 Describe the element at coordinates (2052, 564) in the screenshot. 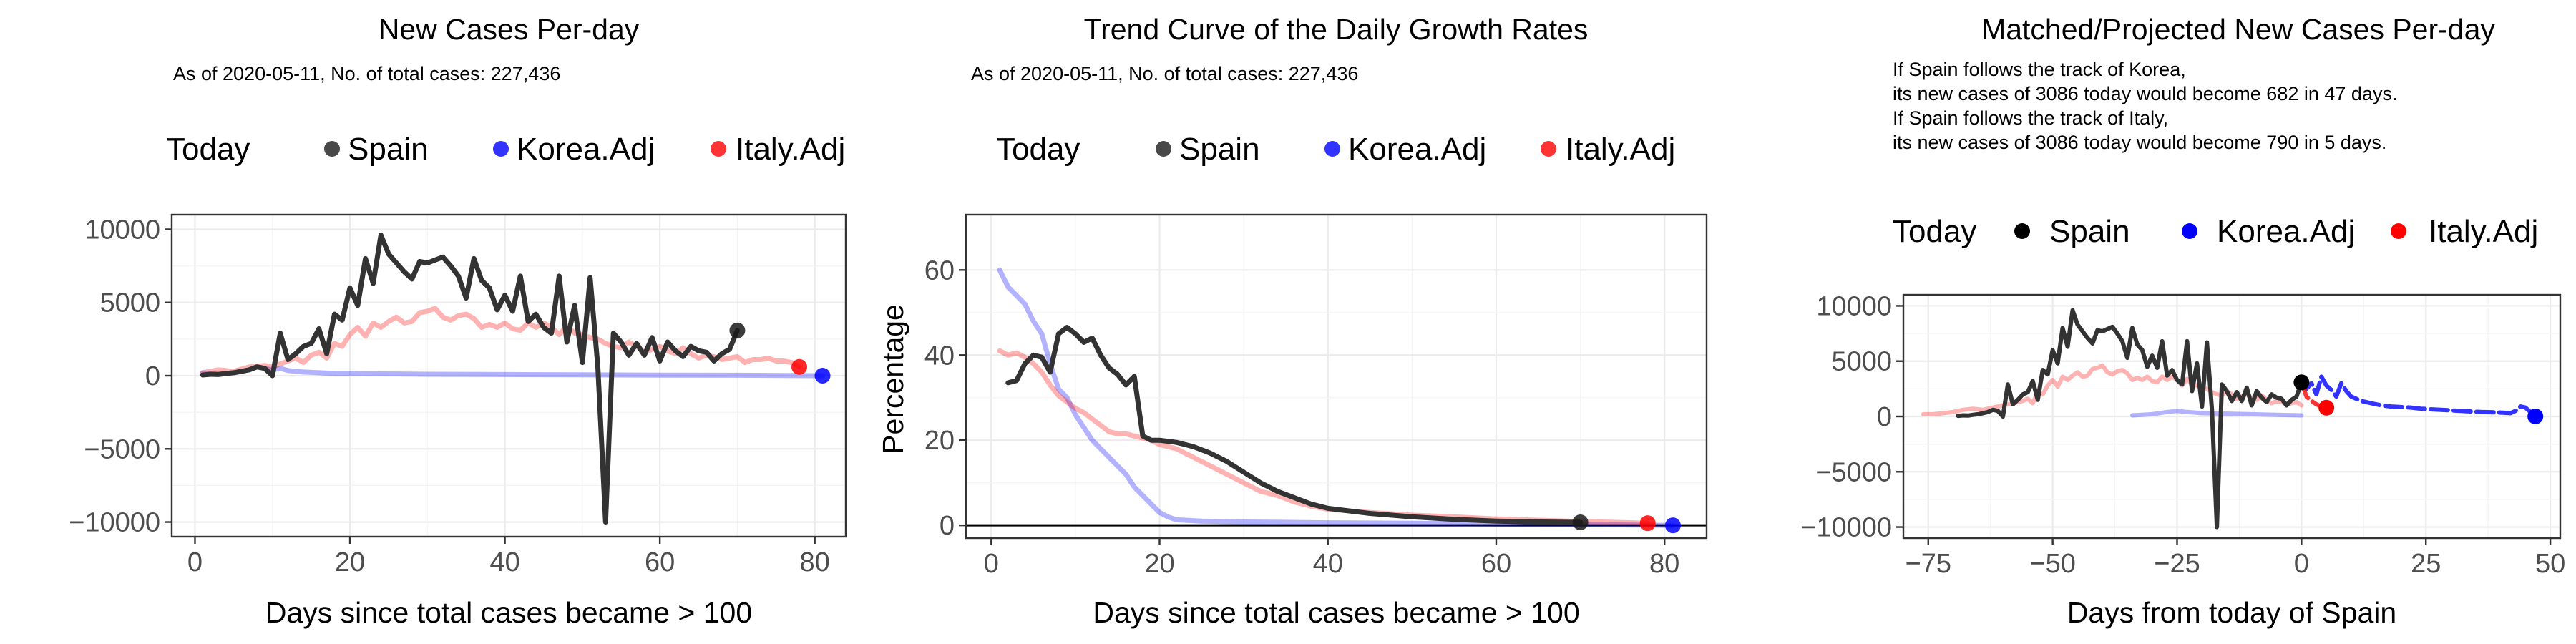

I see `x-tick-label: −50` at that location.